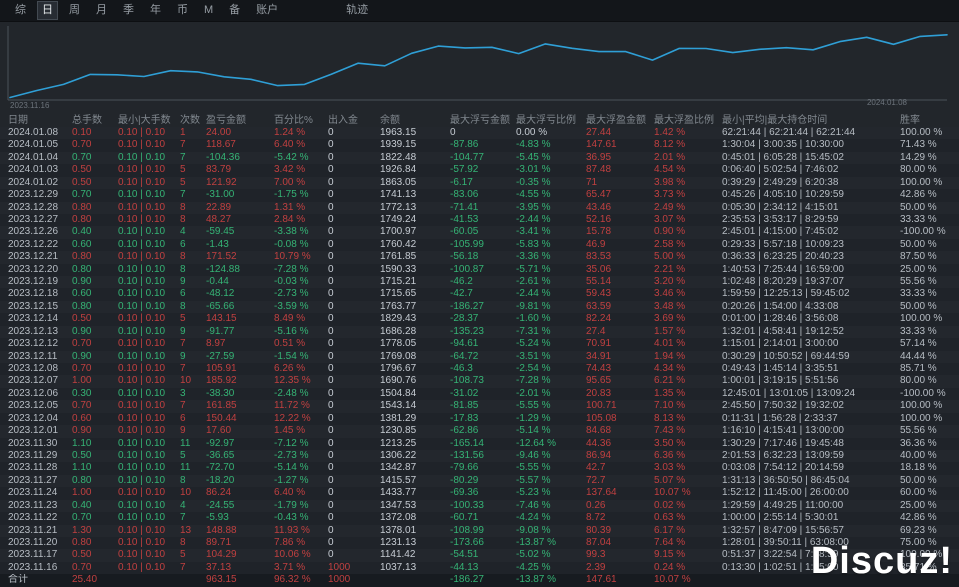  I want to click on tab-季: 季, so click(128, 10).